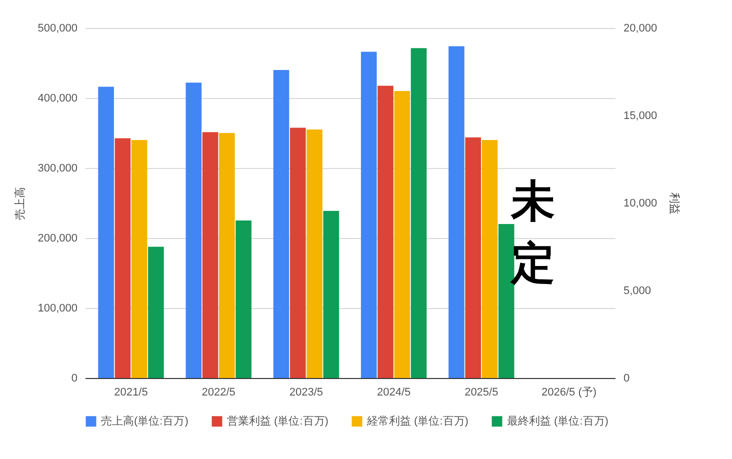 This screenshot has height=459, width=732. What do you see at coordinates (131, 392) in the screenshot?
I see `x-tick-label: 2021/5` at bounding box center [131, 392].